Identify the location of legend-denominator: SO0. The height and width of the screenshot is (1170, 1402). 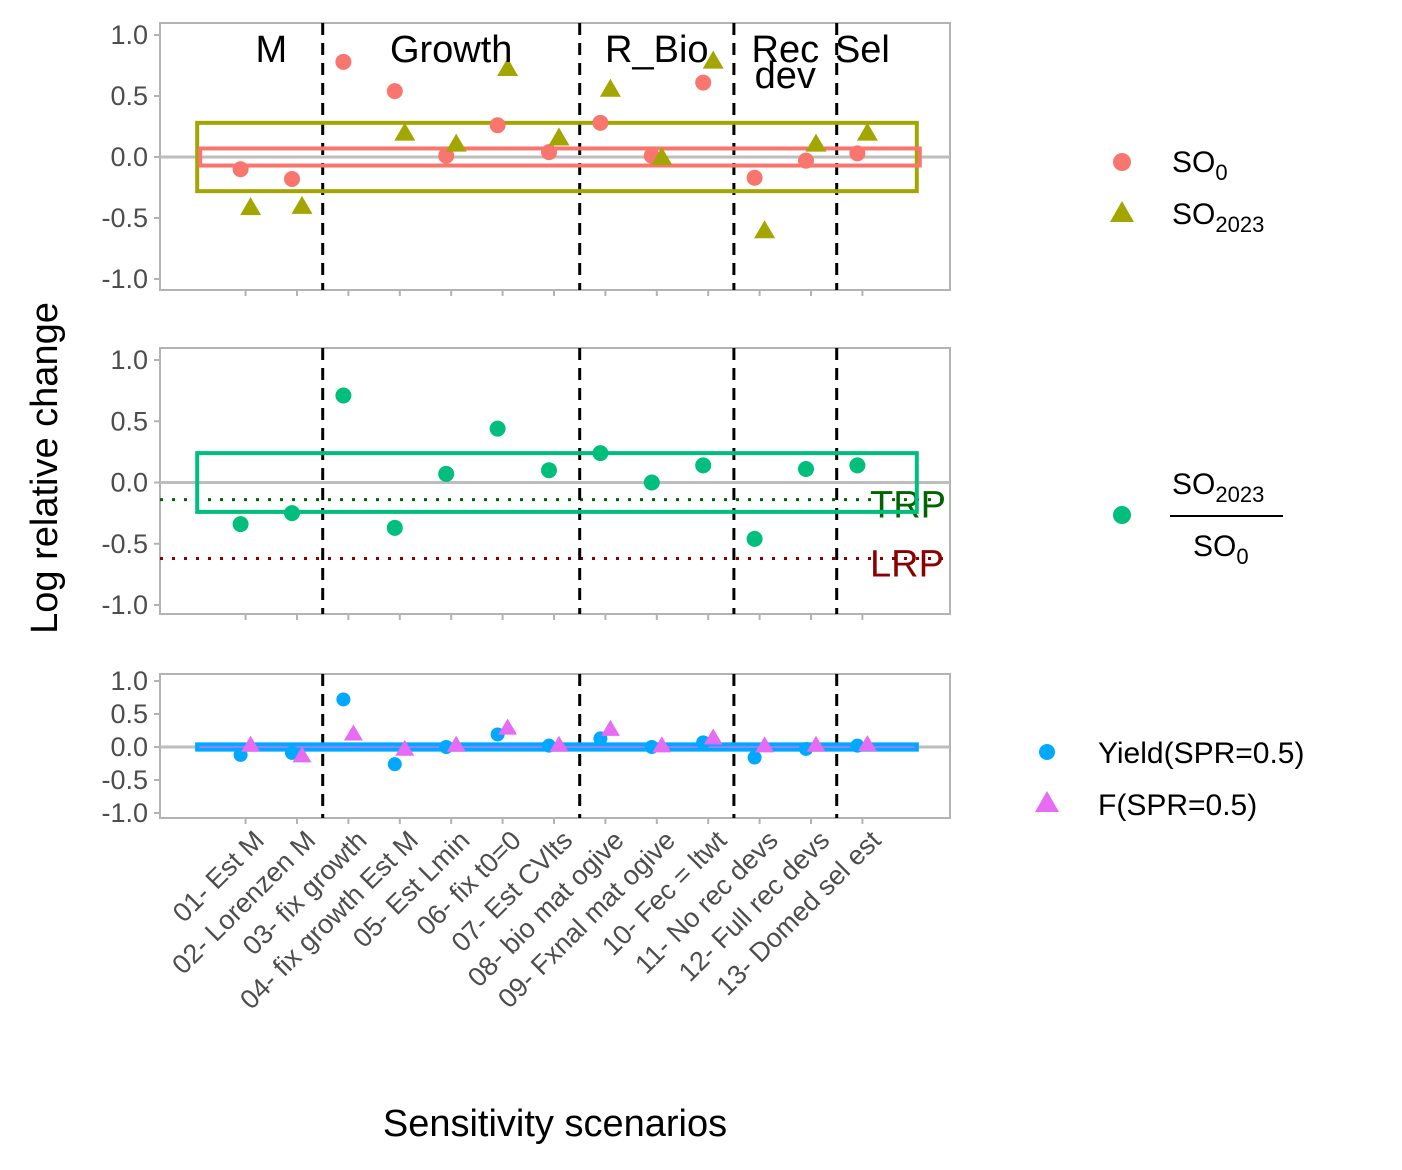
(1221, 549).